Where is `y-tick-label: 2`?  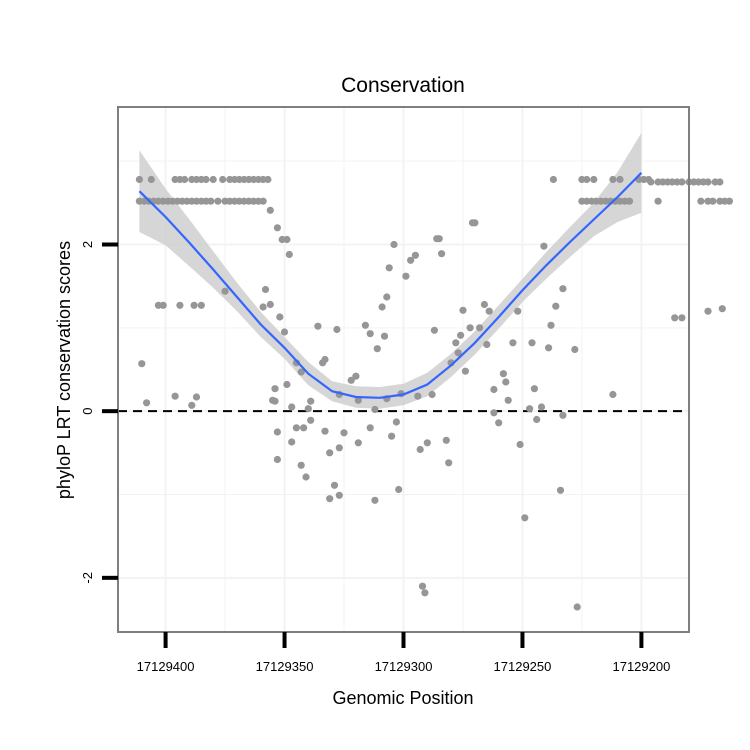
y-tick-label: 2 is located at coordinates (87, 244).